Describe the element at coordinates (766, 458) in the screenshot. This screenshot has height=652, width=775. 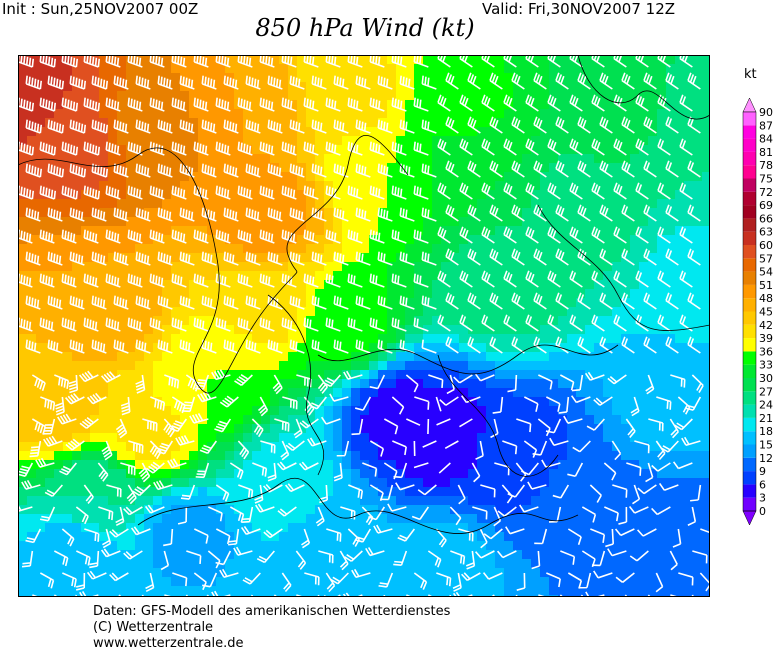
I see `colorbar-label: 12` at that location.